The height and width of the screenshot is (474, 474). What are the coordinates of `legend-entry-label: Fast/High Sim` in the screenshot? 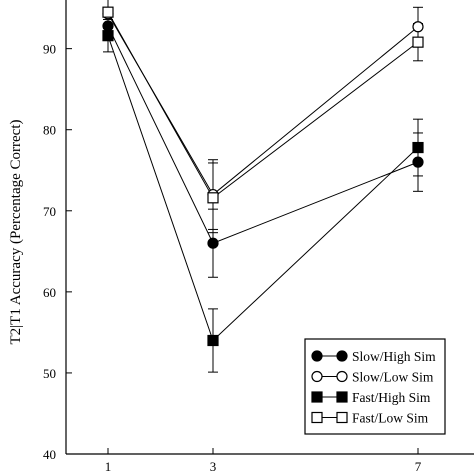 It's located at (391, 397).